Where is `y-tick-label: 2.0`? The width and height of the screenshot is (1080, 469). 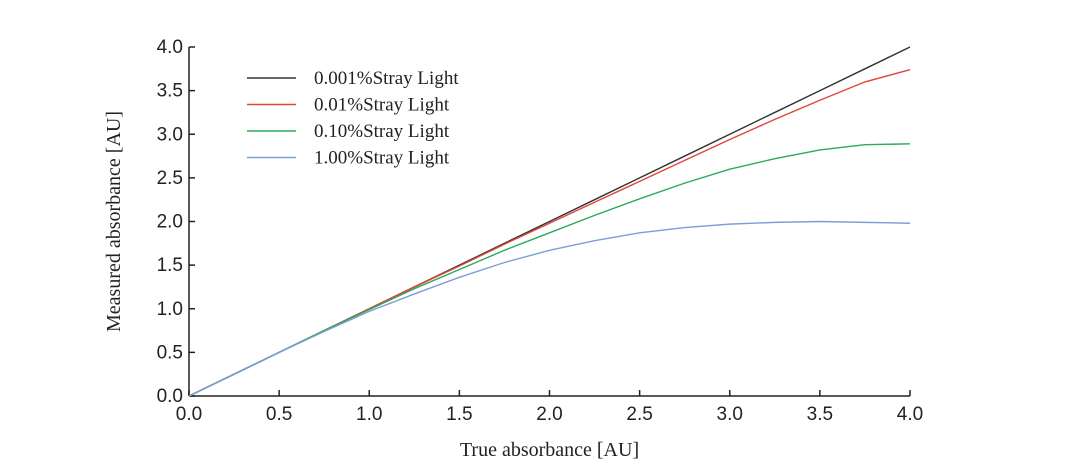
y-tick-label: 2.0 is located at coordinates (170, 222).